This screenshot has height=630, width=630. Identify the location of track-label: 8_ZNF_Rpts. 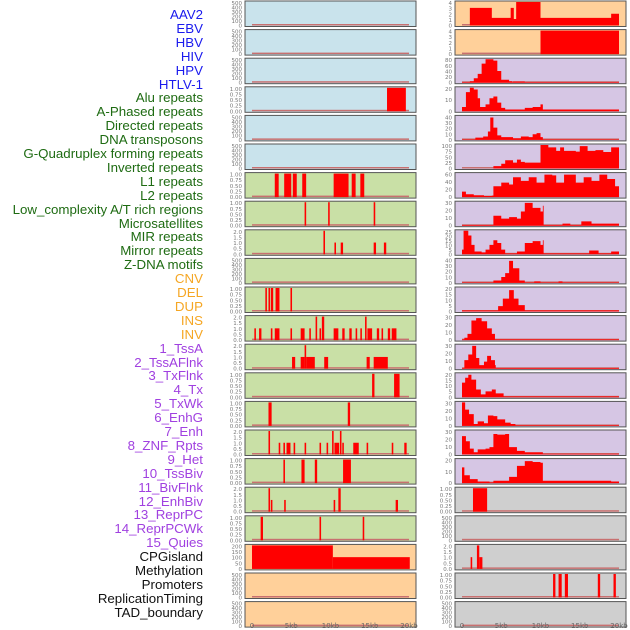
(165, 445).